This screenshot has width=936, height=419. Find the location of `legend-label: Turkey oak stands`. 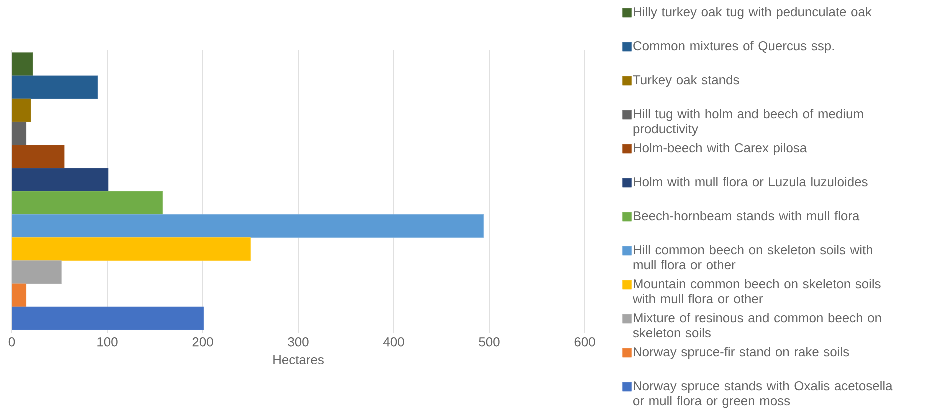

legend-label: Turkey oak stands is located at coordinates (686, 81).